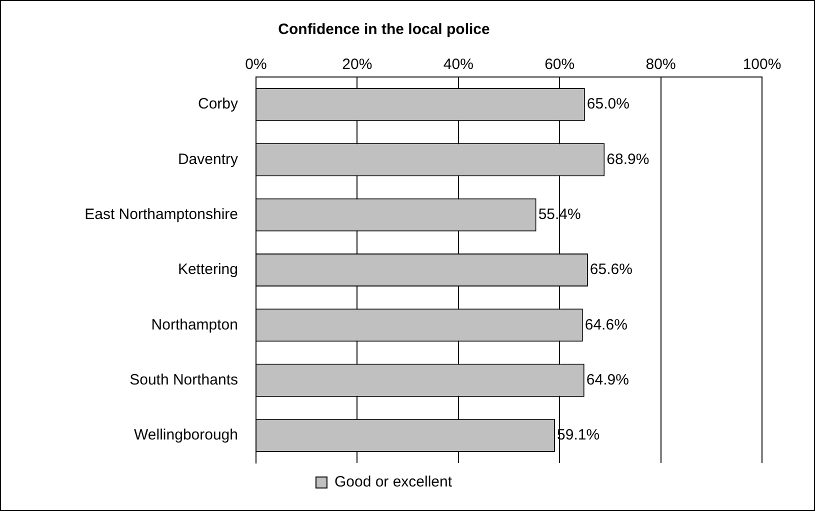 The height and width of the screenshot is (511, 815). What do you see at coordinates (357, 65) in the screenshot?
I see `x-tick-label: 20%` at bounding box center [357, 65].